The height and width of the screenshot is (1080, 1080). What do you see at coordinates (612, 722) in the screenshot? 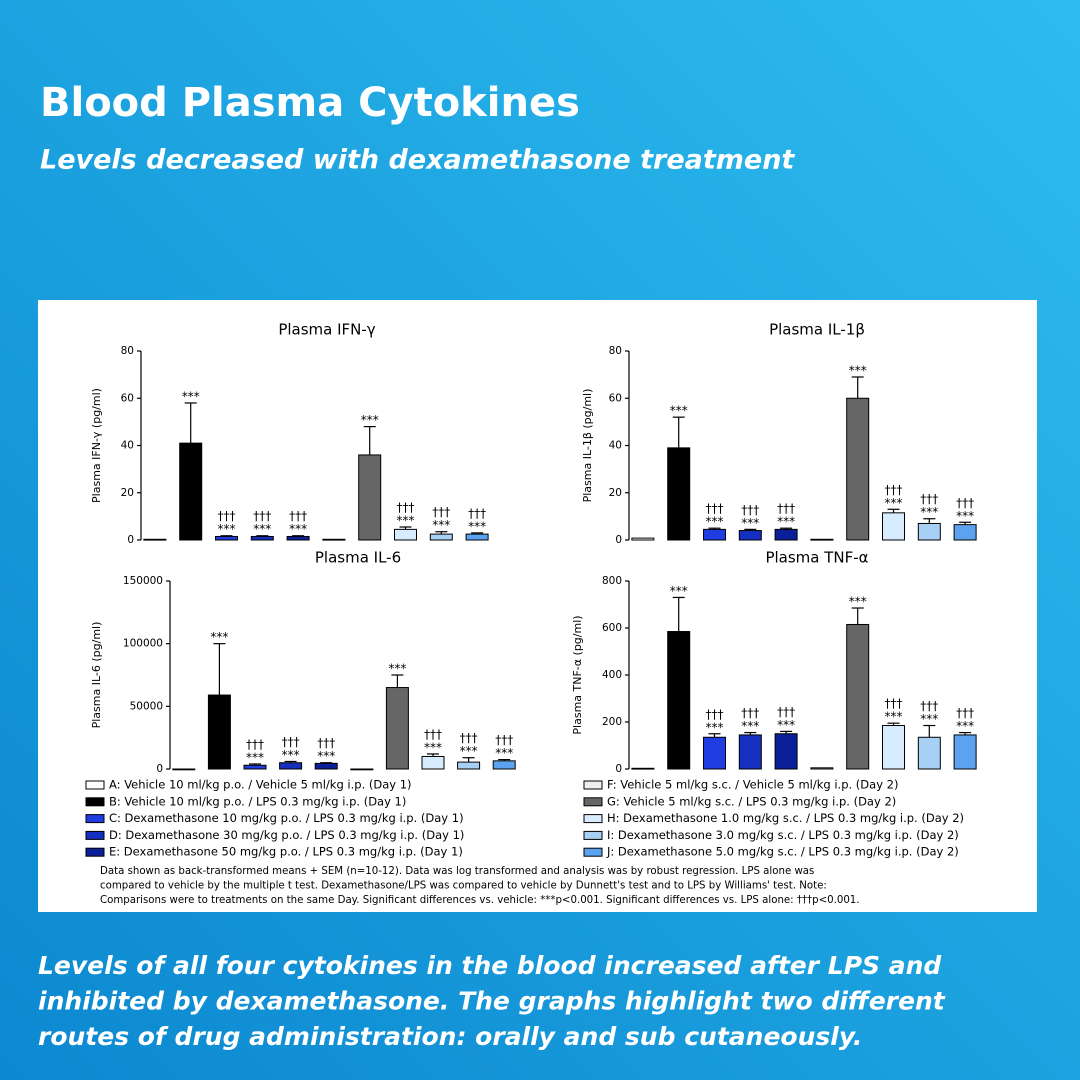
I see `y-tick-label: 200` at bounding box center [612, 722].